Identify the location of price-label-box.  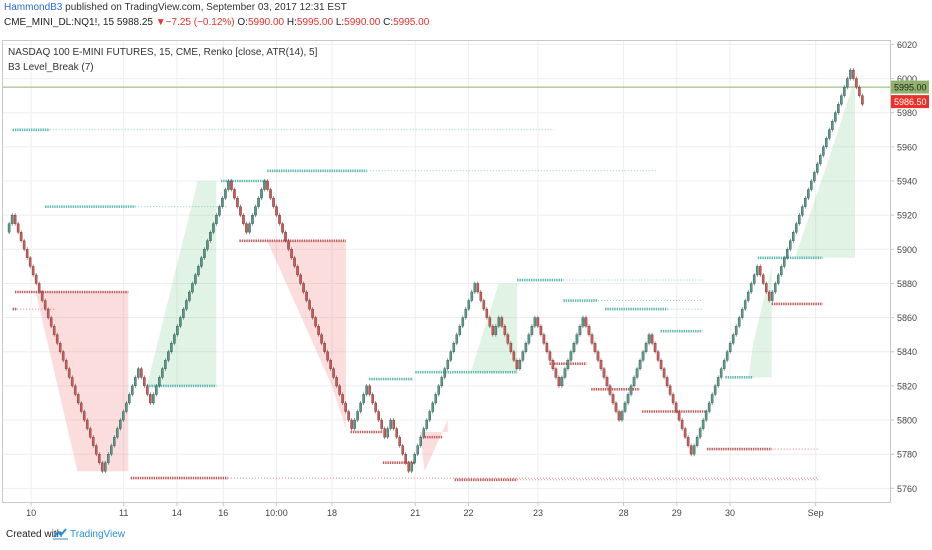
(910, 87).